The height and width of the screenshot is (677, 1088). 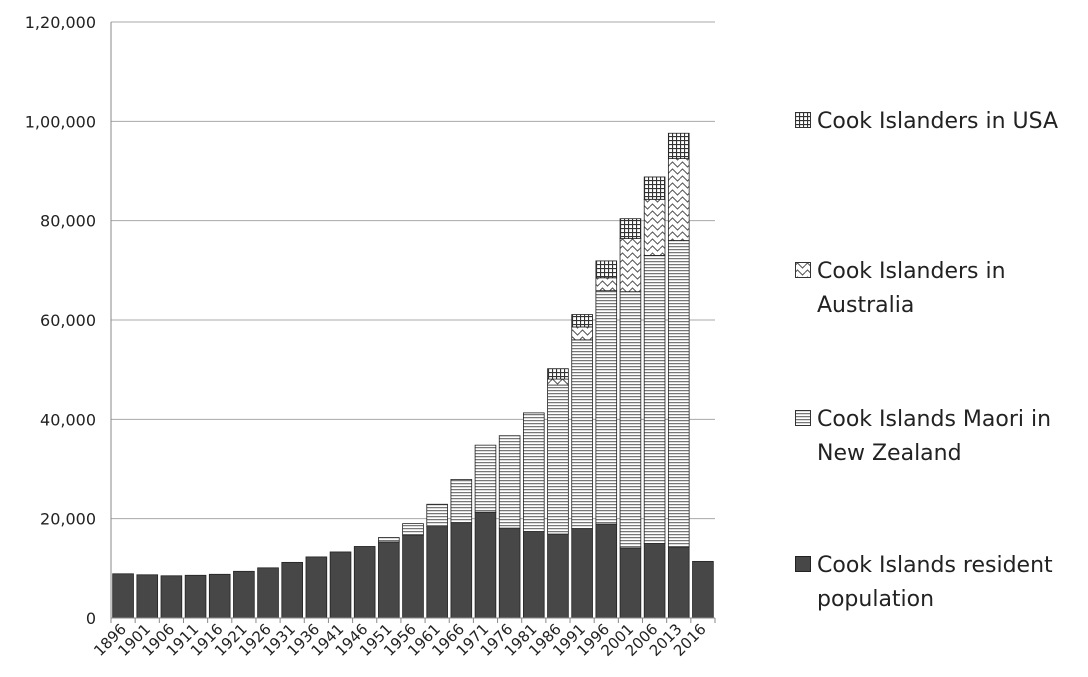 What do you see at coordinates (911, 288) in the screenshot?
I see `legend-label: Cook Islanders in Australia` at bounding box center [911, 288].